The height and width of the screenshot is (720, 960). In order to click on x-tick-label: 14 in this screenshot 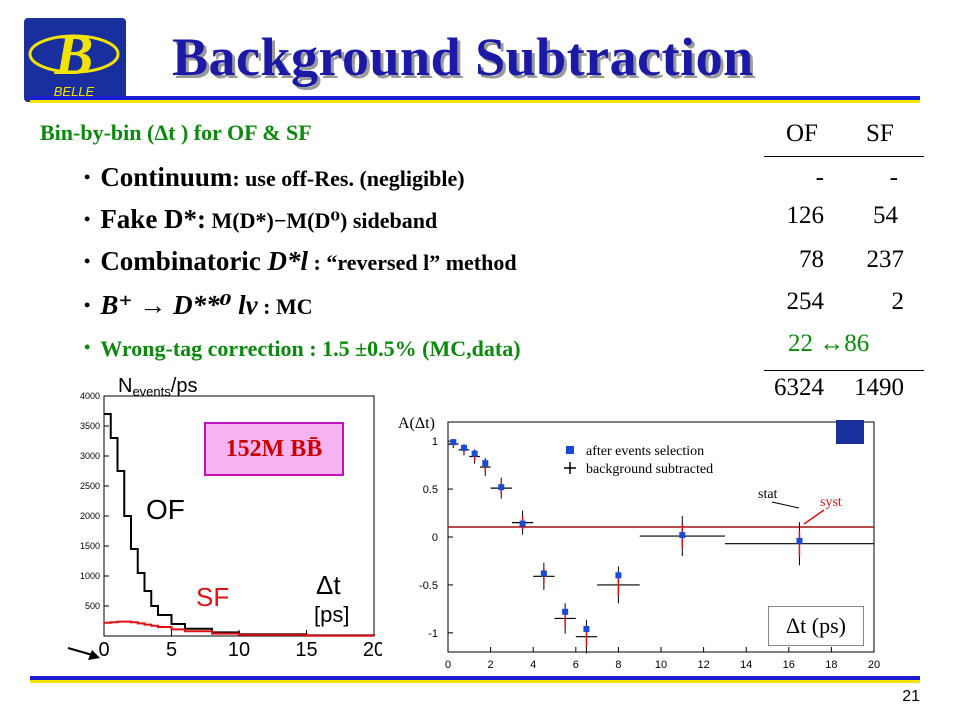, I will do `click(746, 665)`.